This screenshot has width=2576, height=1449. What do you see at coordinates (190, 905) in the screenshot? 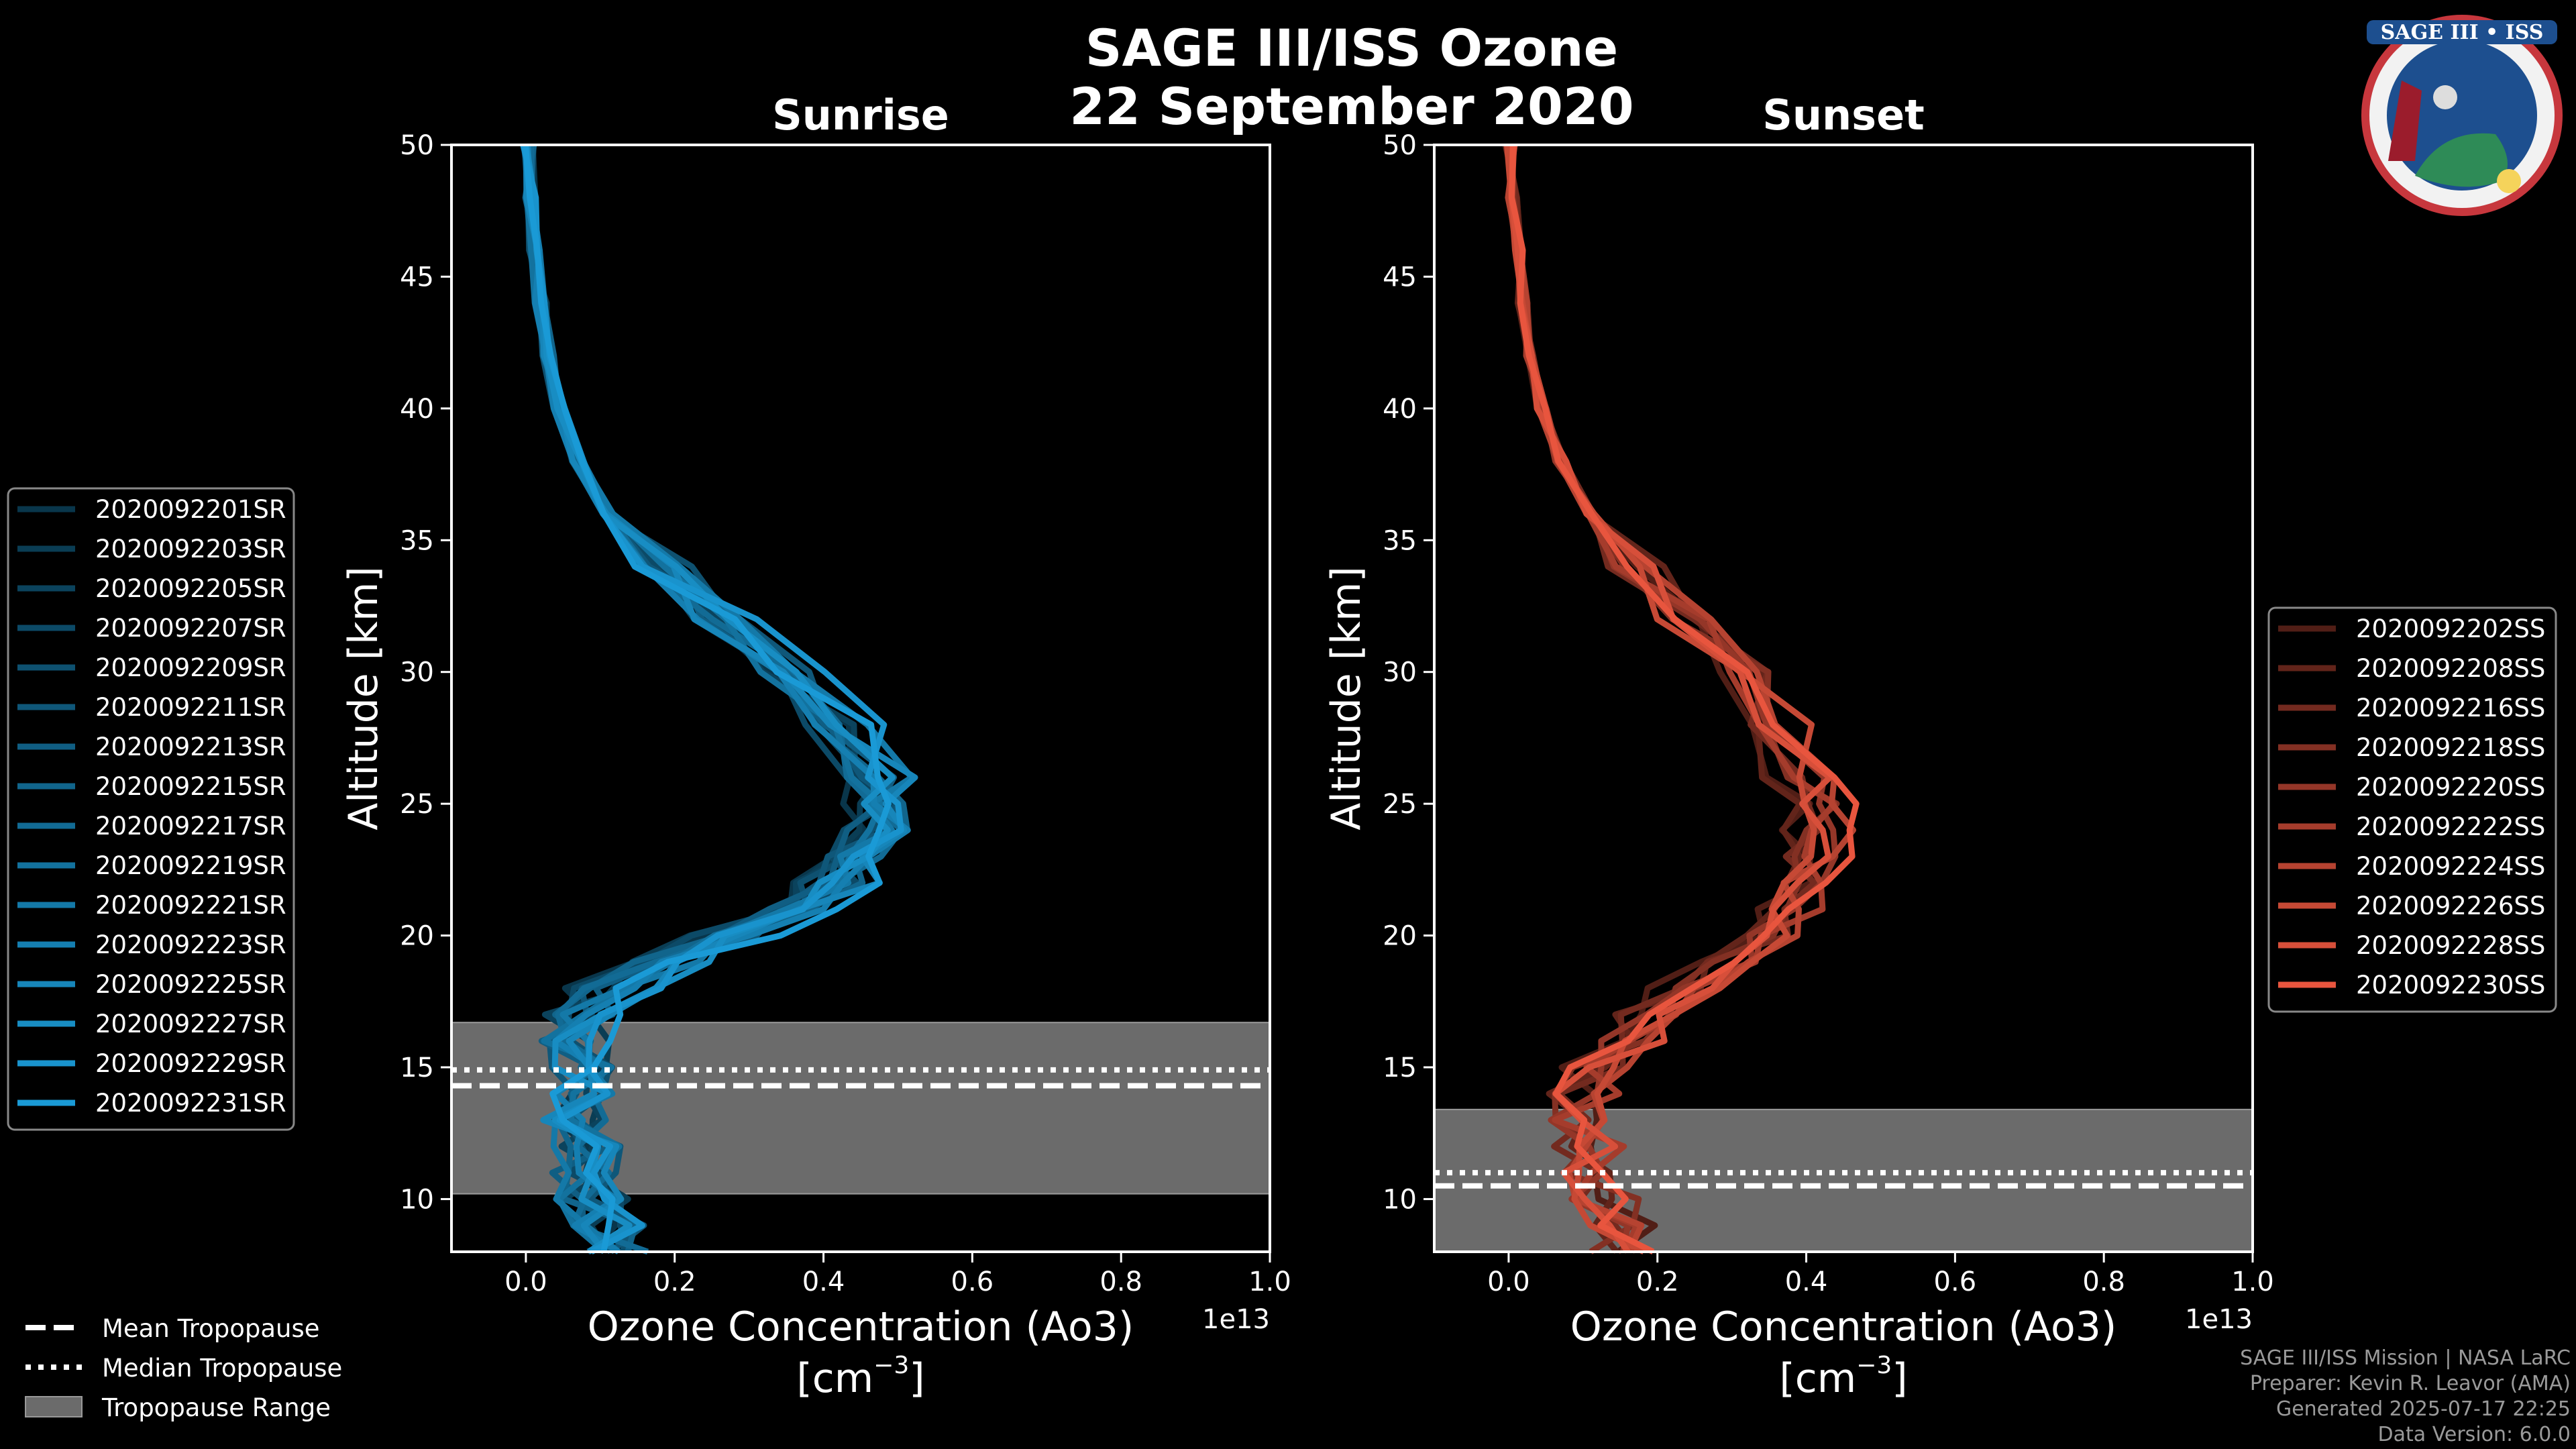
I see `sunrise-legend-label: 2020092221SR` at bounding box center [190, 905].